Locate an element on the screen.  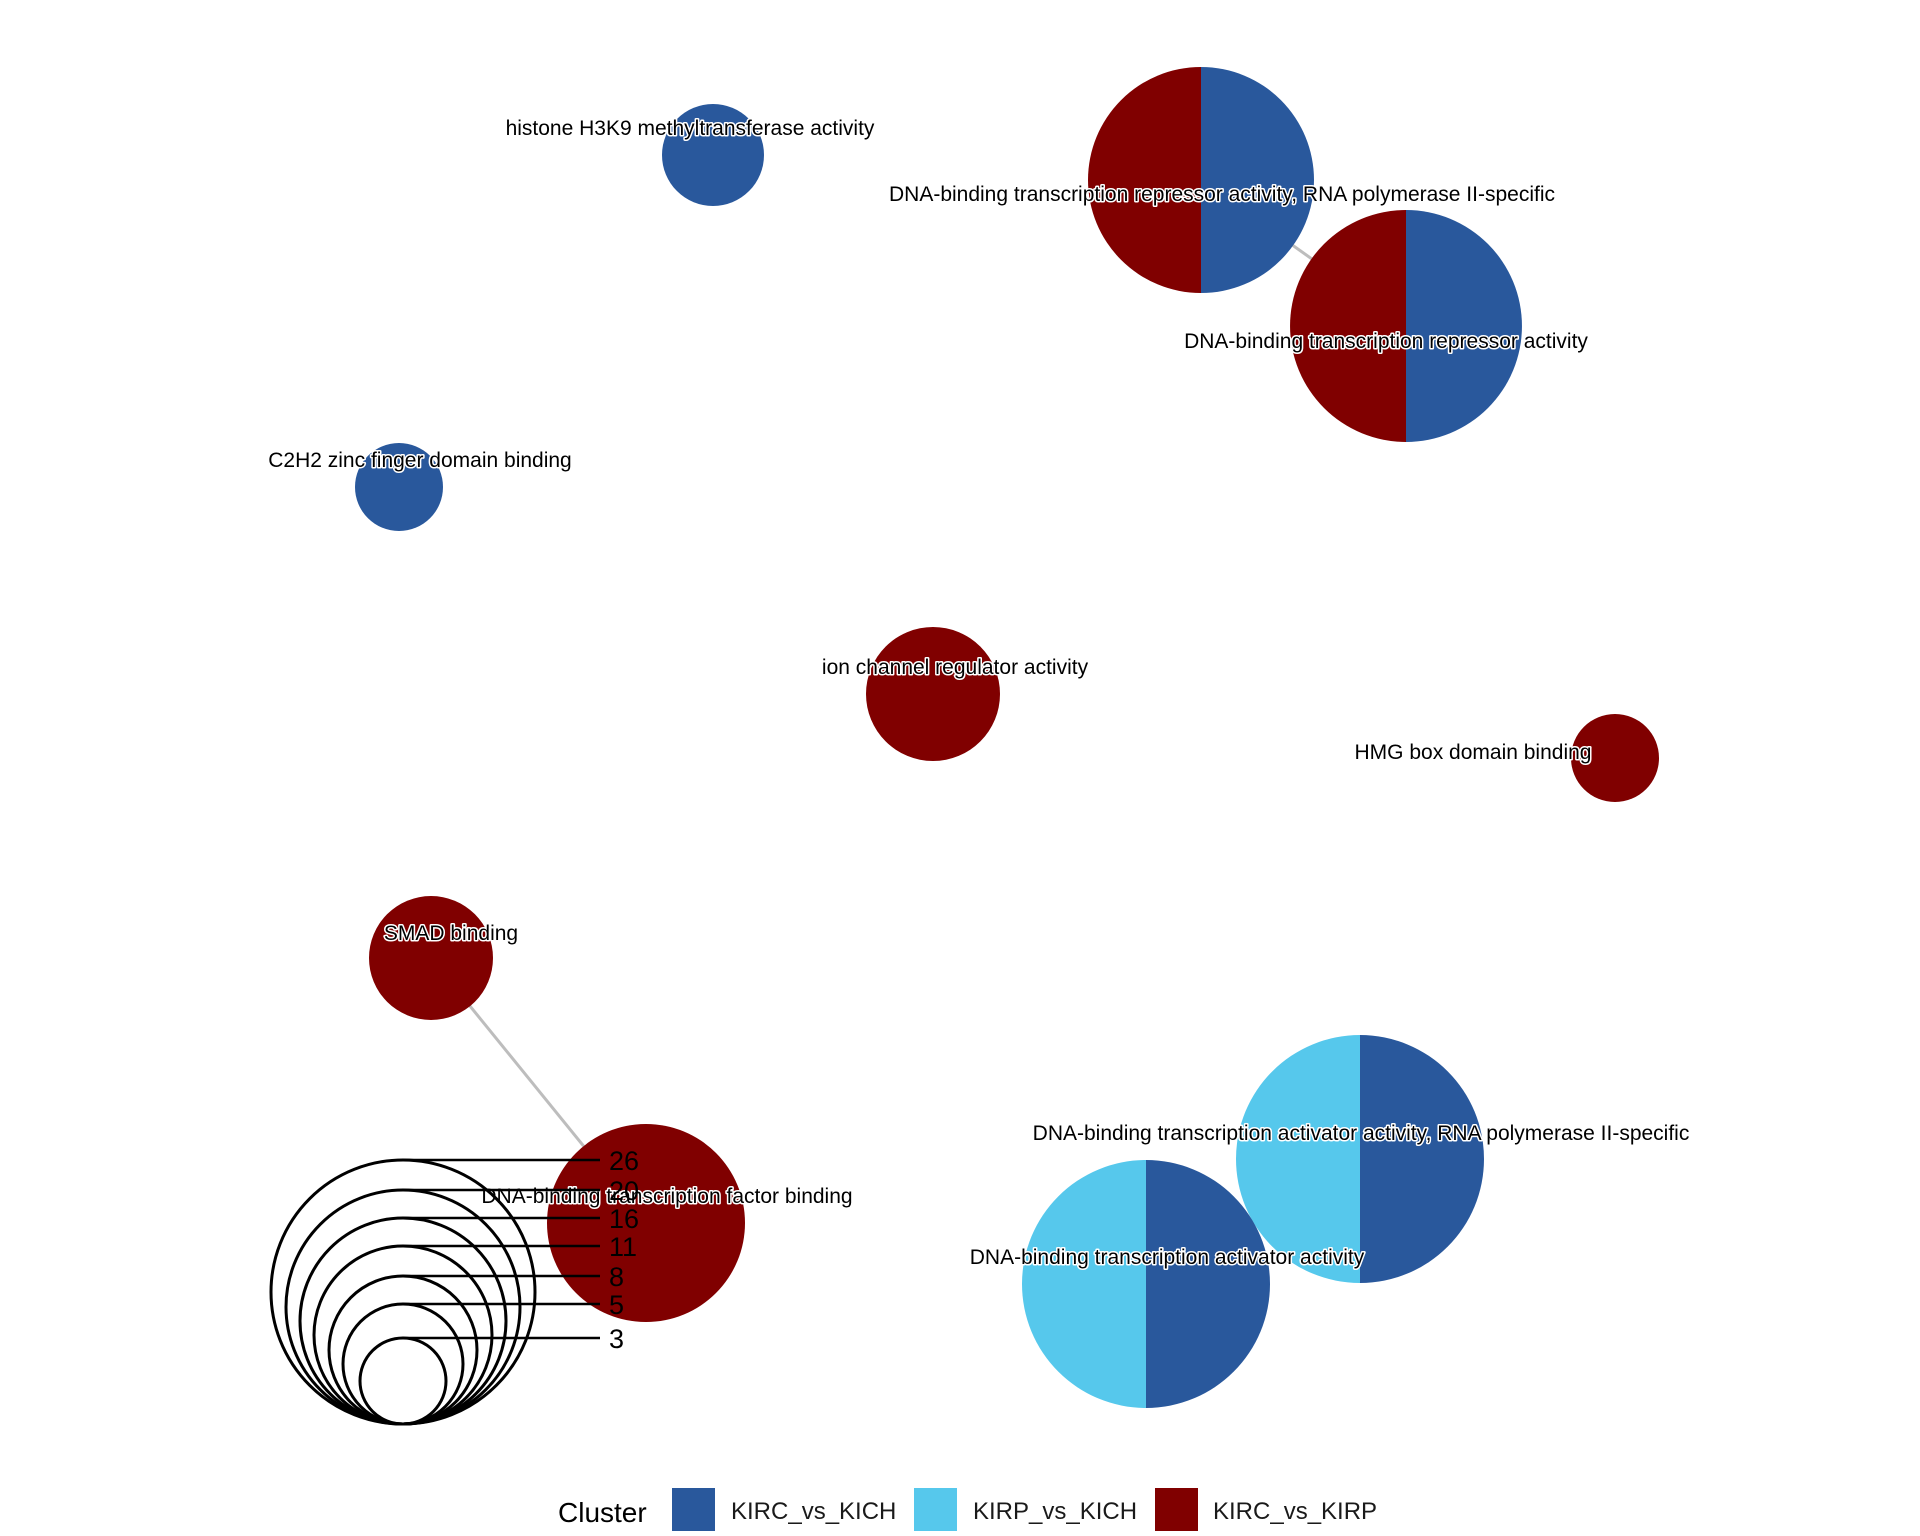
node-smad is located at coordinates (431, 958).